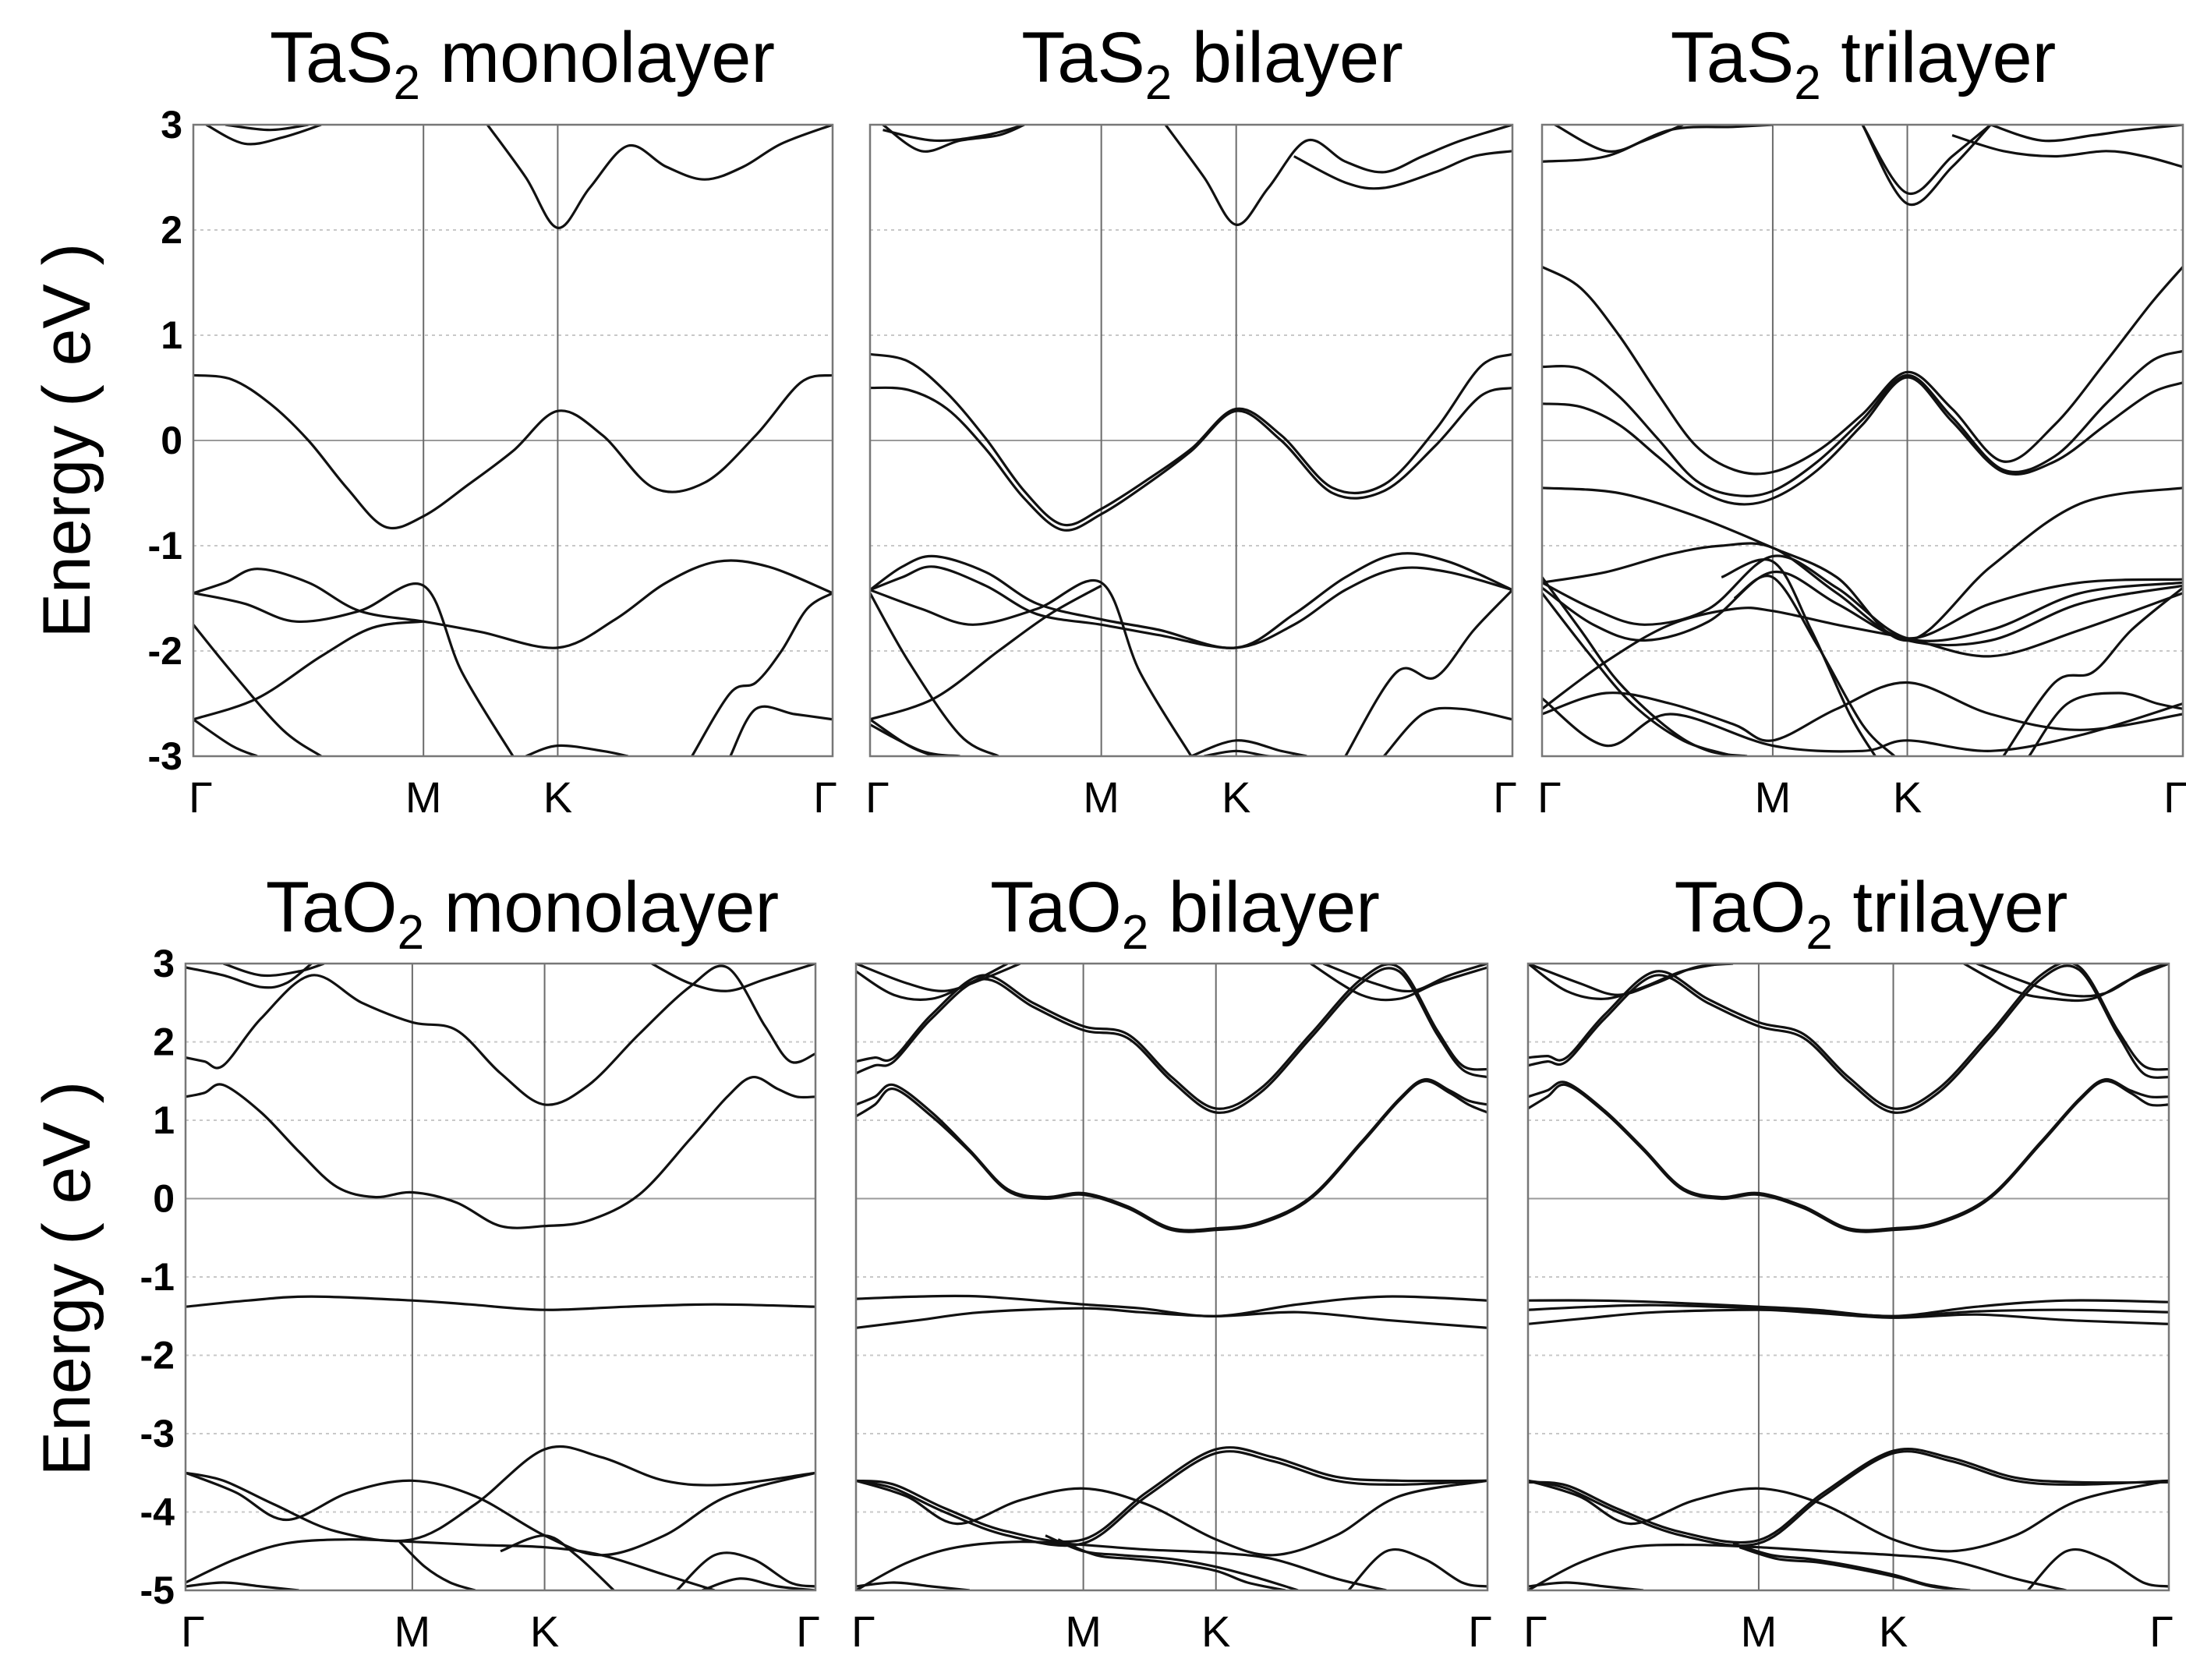  Describe the element at coordinates (522, 914) in the screenshot. I see `panel-title: TaO2 monolayer` at that location.